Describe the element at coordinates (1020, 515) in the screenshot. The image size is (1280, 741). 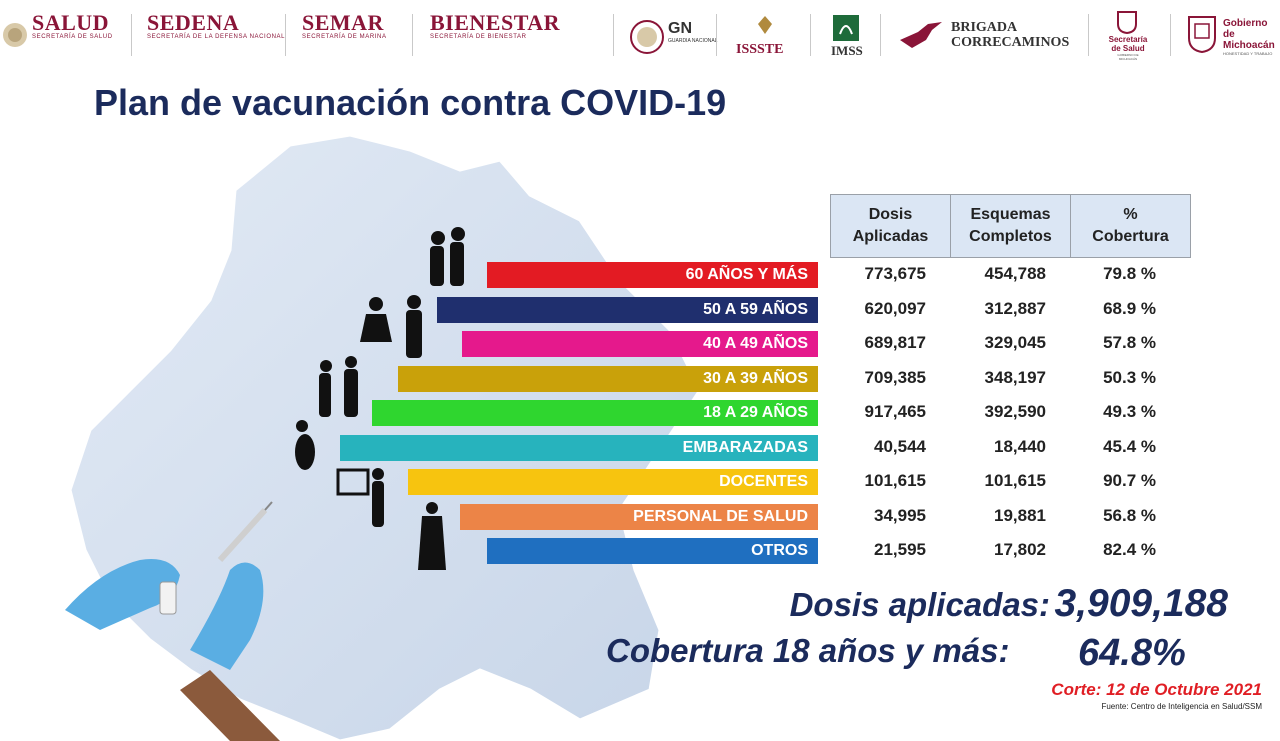
I see `table-cell-esquemas: 19,881` at that location.